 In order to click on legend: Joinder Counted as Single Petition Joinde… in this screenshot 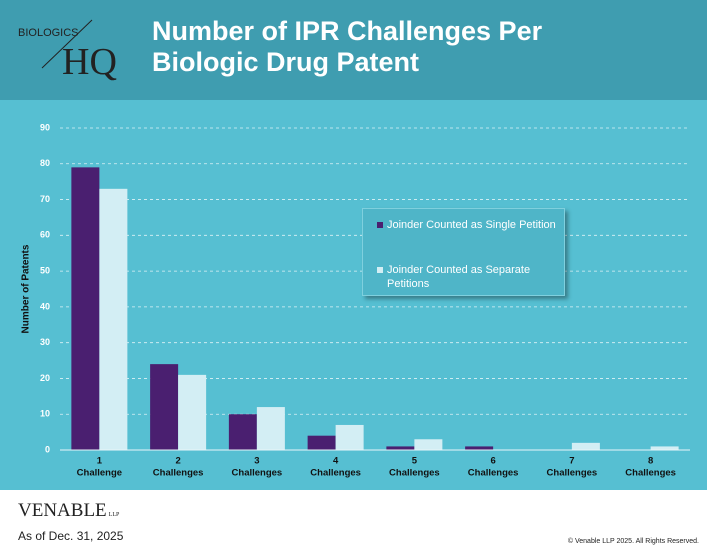, I will do `click(463, 252)`.